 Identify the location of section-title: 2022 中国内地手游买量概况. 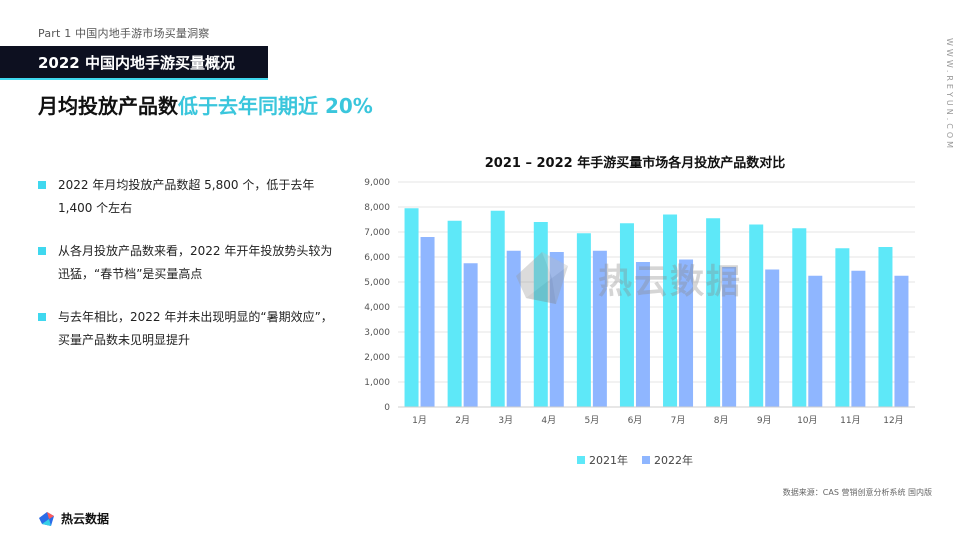
(136, 62).